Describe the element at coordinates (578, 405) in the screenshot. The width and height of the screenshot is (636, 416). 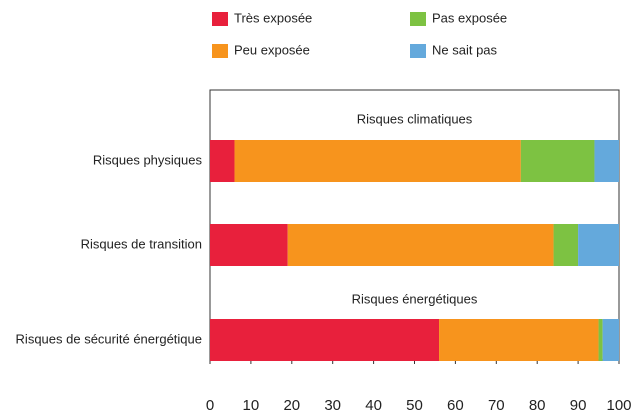
I see `x-tick-label: 90` at that location.